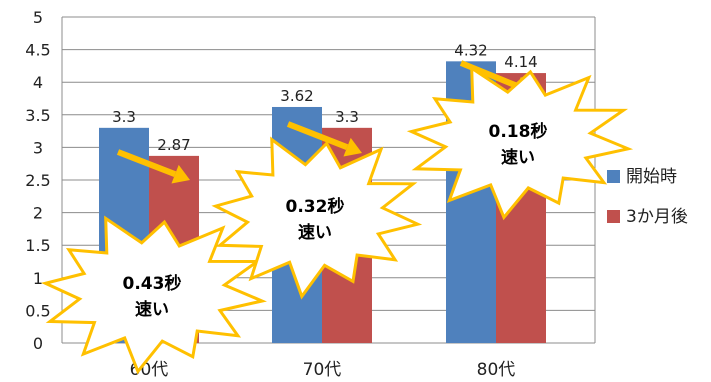 The height and width of the screenshot is (382, 711). Describe the element at coordinates (520, 62) in the screenshot. I see `data-label: 4.14` at that location.